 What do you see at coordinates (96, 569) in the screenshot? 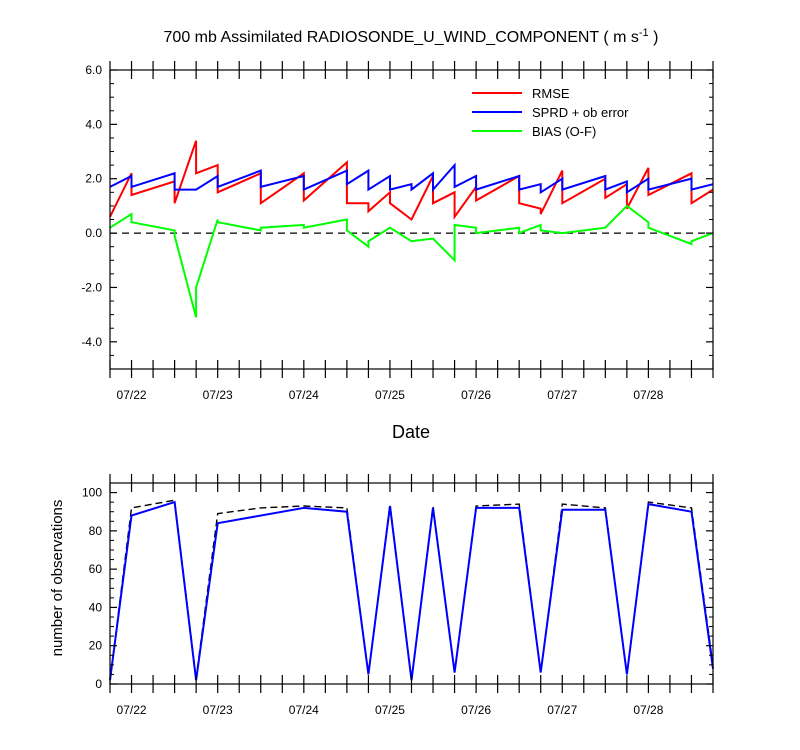
I see `y-tick-label: 60` at bounding box center [96, 569].